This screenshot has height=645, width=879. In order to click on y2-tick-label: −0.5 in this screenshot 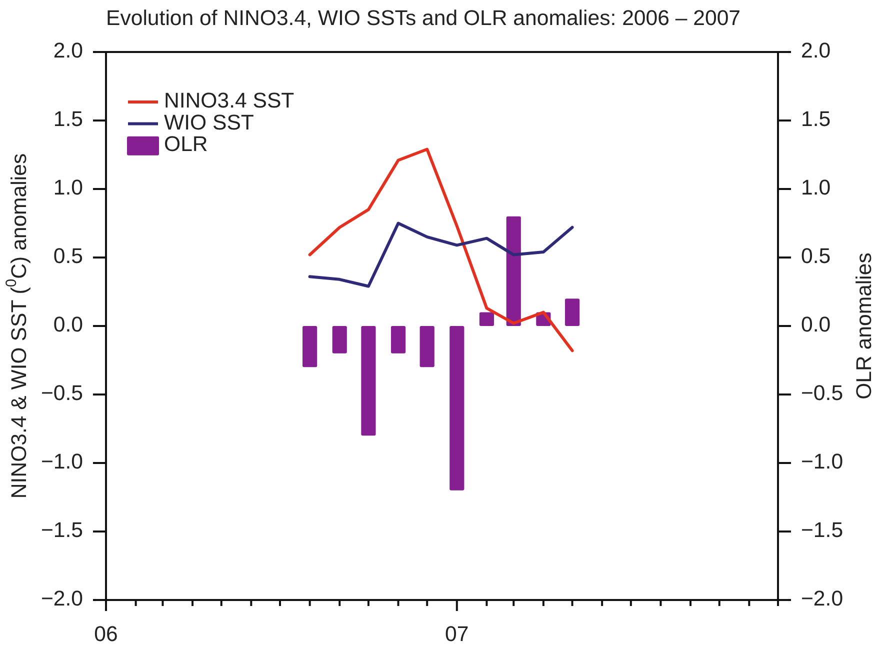, I will do `click(822, 393)`.